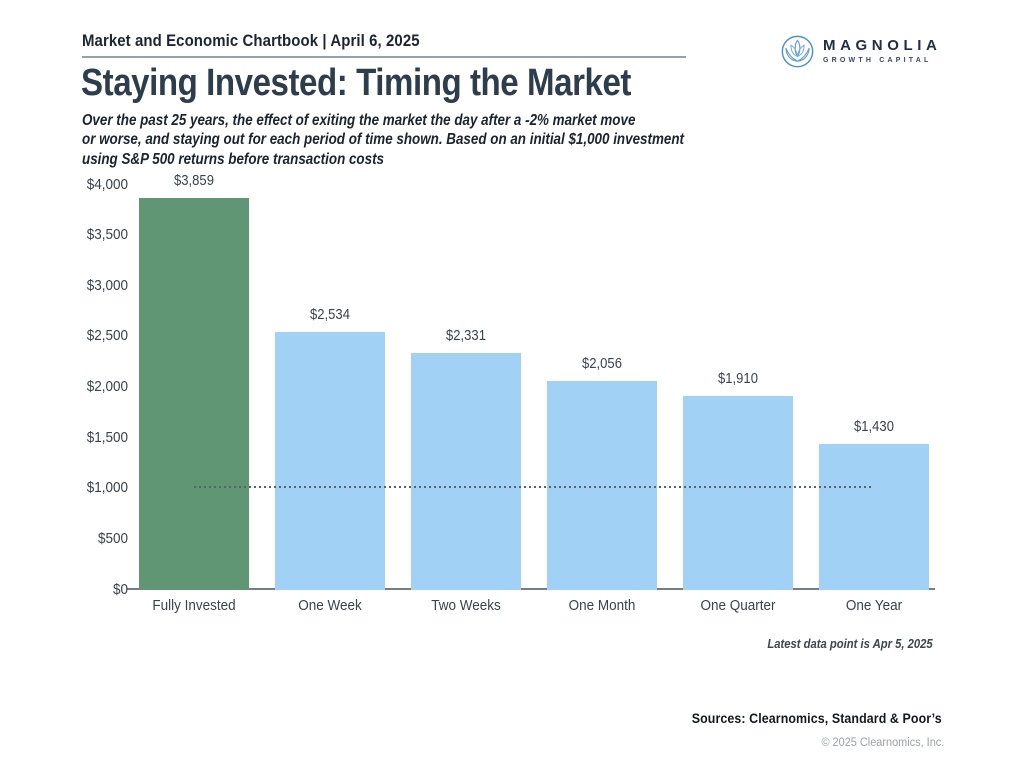  Describe the element at coordinates (330, 315) in the screenshot. I see `bar-value-label: $2,534` at that location.